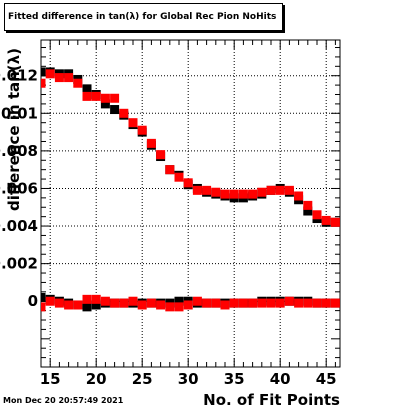 The image size is (400, 409). Describe the element at coordinates (19, 226) in the screenshot. I see `y-tick-label: 0.004` at that location.